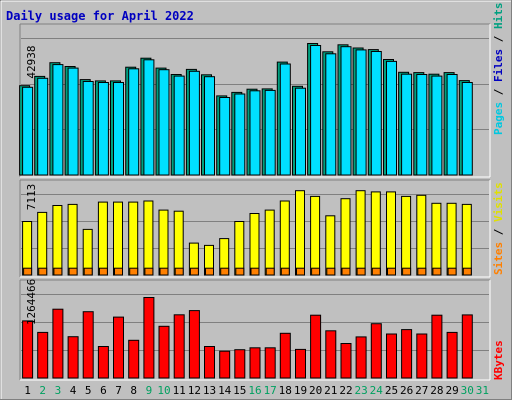  Describe the element at coordinates (31, 302) in the screenshot. I see `ymax-label-kbytes: 1264466` at that location.